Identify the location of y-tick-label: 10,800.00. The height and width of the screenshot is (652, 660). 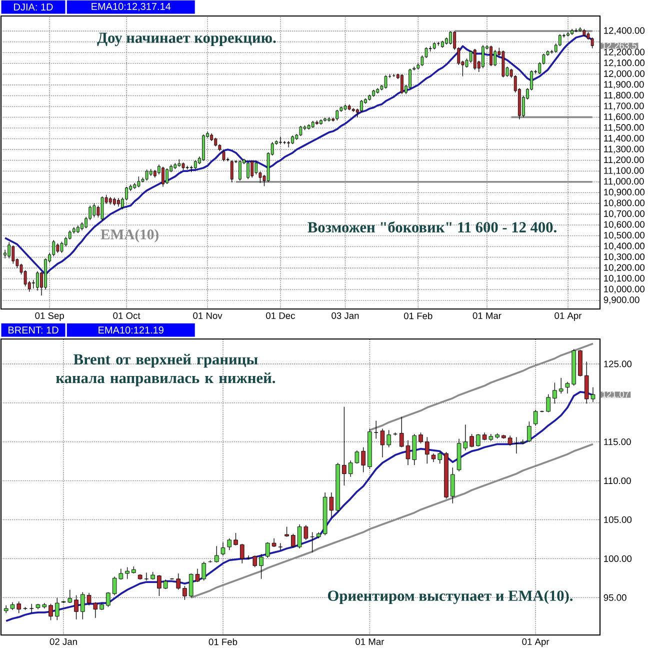
(624, 204).